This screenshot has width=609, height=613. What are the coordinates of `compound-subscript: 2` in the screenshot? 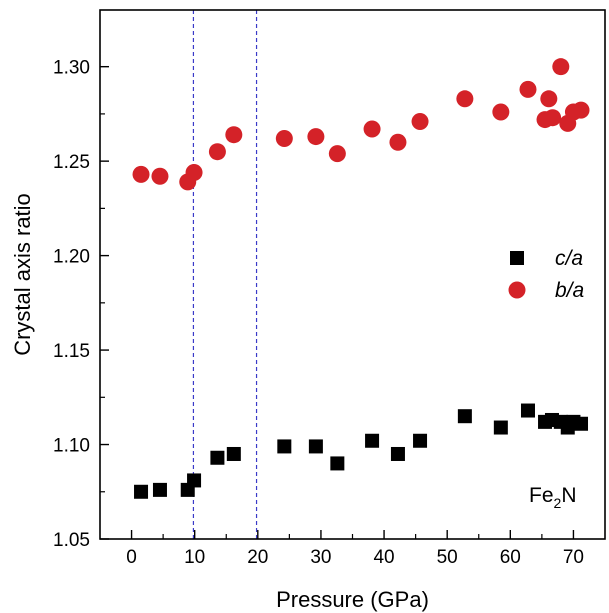 It's located at (558, 503).